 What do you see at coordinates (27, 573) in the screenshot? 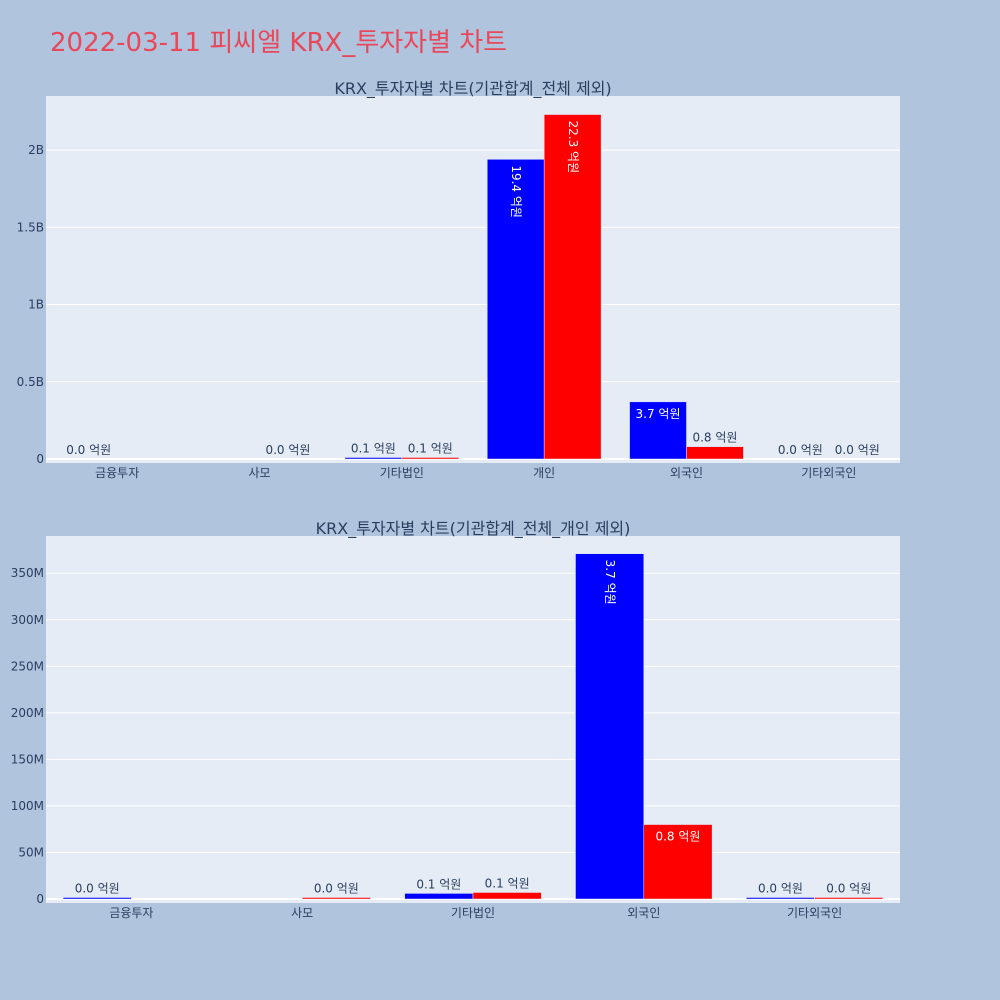
I see `y-tick-label: 350M` at bounding box center [27, 573].